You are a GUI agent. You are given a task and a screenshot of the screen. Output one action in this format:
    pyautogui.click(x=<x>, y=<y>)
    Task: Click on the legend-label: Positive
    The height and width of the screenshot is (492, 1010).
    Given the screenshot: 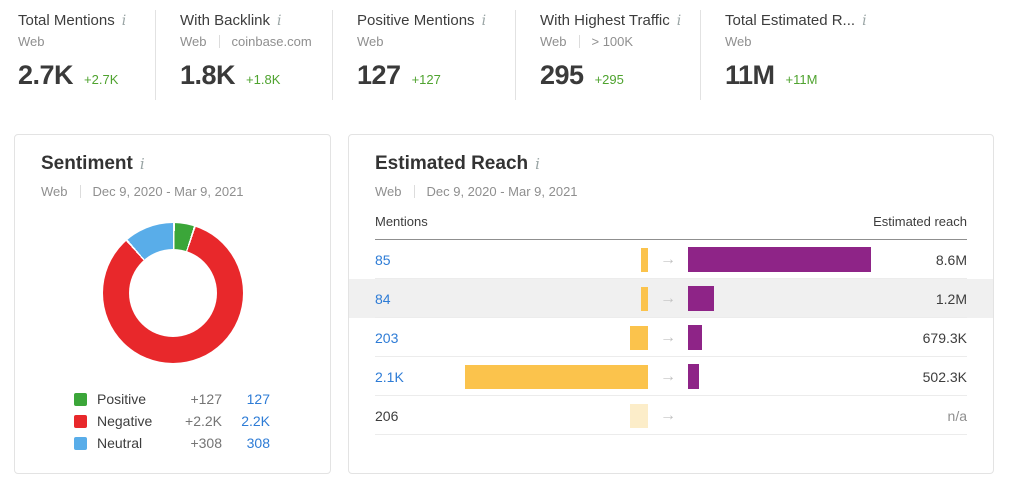 What is the action you would take?
    pyautogui.click(x=122, y=399)
    